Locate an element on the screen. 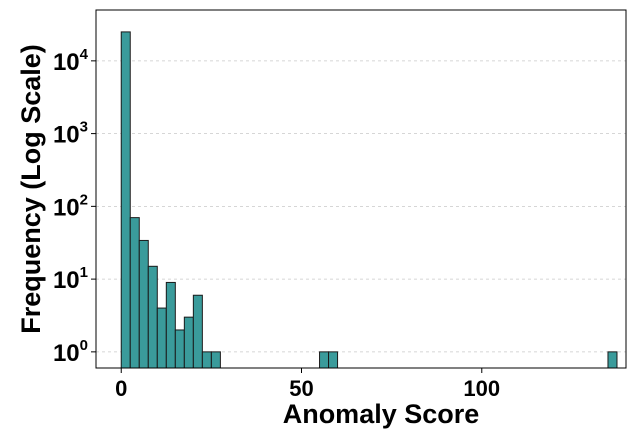 The height and width of the screenshot is (431, 633). y-axis-ticks: 10⁰ 10¹ 10² 10³ 10⁴ is located at coordinates (74, 206).